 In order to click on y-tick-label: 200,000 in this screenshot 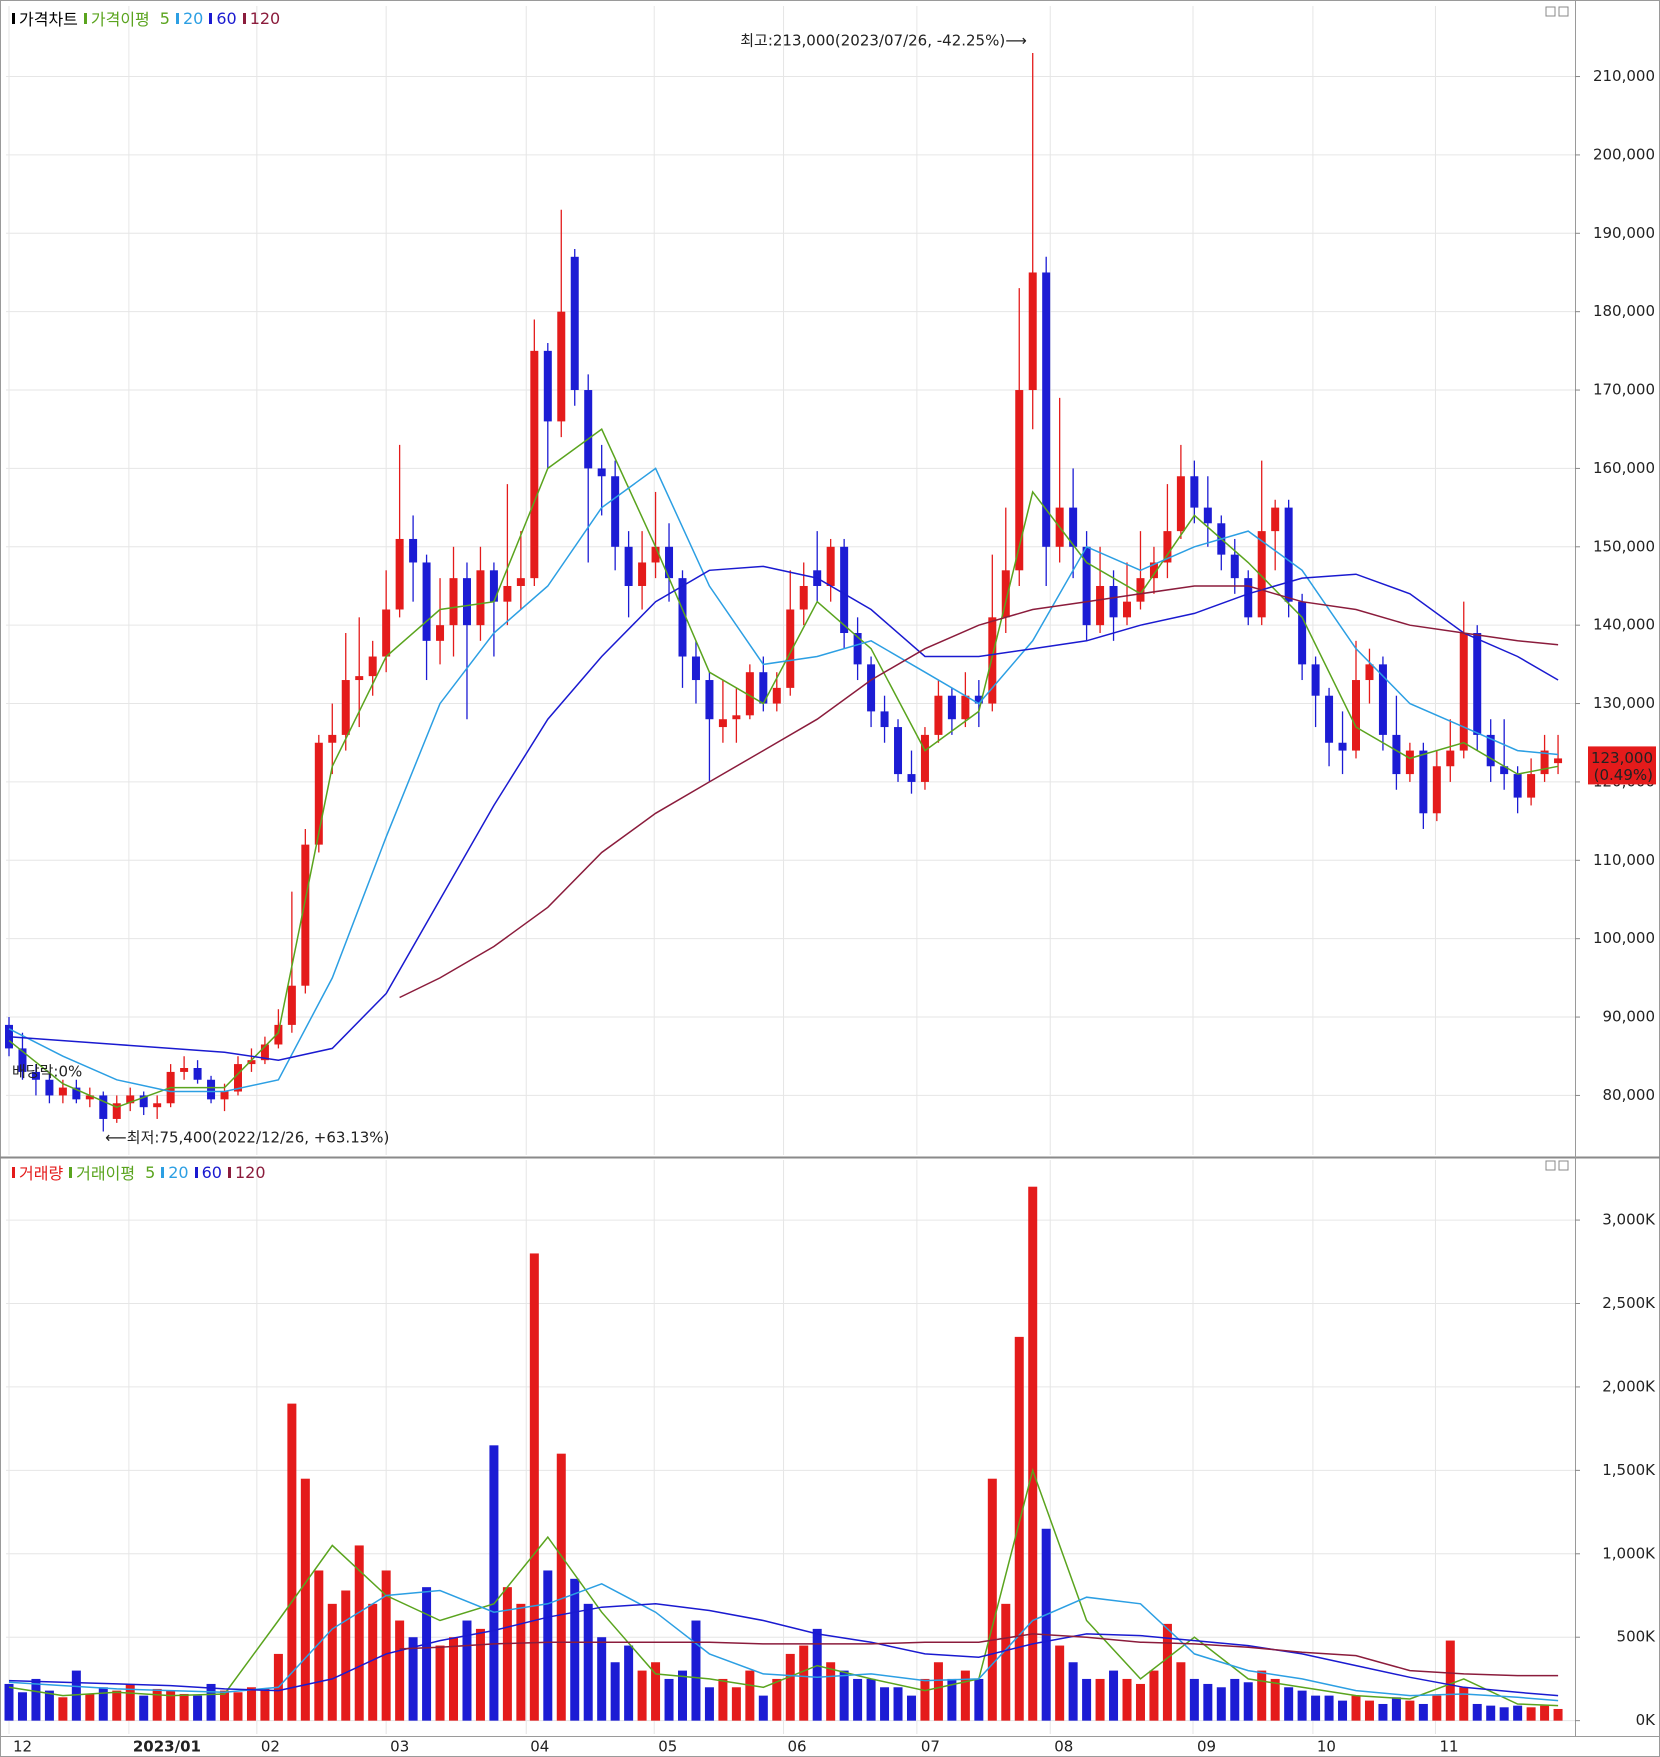, I will do `click(1624, 154)`.